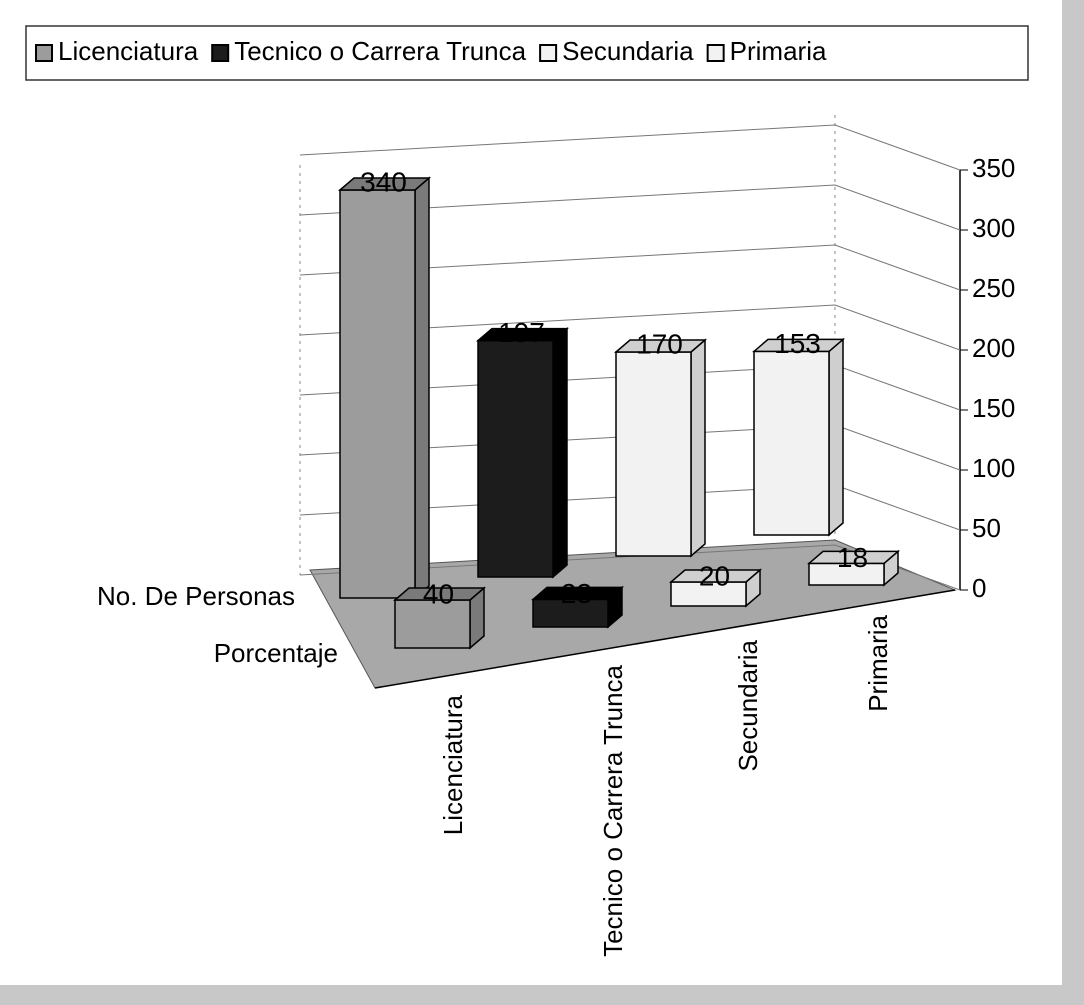 This screenshot has height=1005, width=1084. I want to click on x-tick-label: Tecnico o Carrera Trunca, so click(613, 810).